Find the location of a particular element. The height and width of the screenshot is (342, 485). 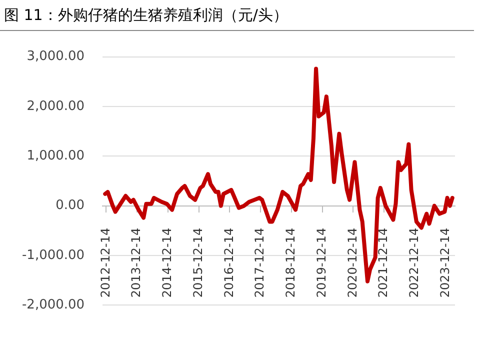

x-tick-label: 2020-12-14 is located at coordinates (352, 263).